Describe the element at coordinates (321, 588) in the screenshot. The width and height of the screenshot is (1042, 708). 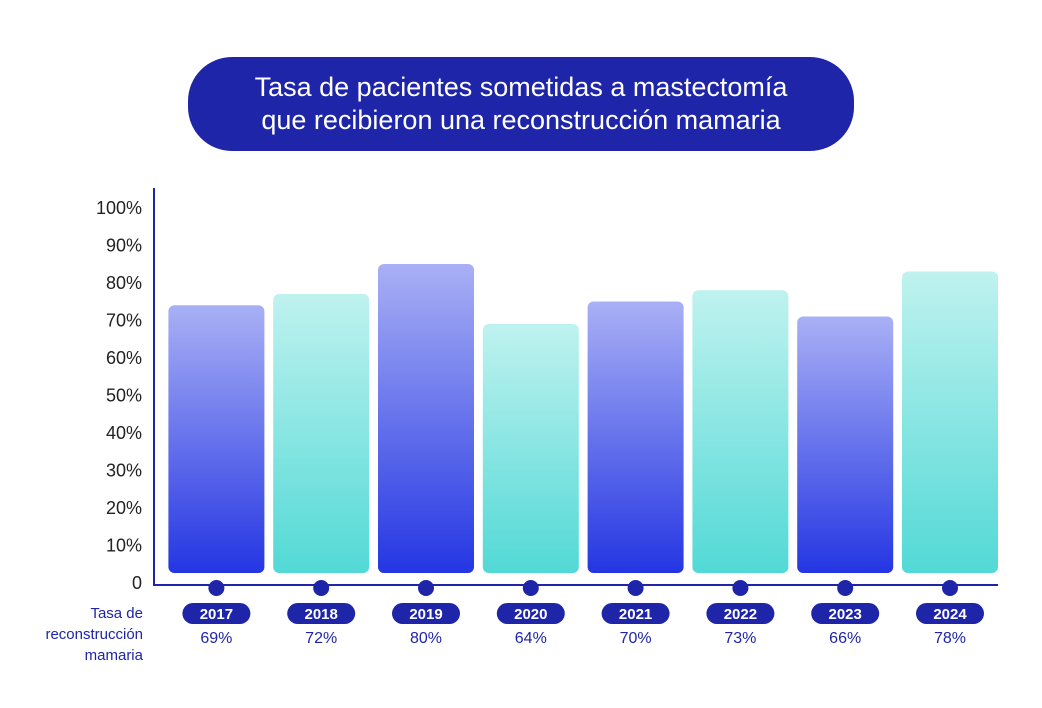
I see `x-marker-2018` at that location.